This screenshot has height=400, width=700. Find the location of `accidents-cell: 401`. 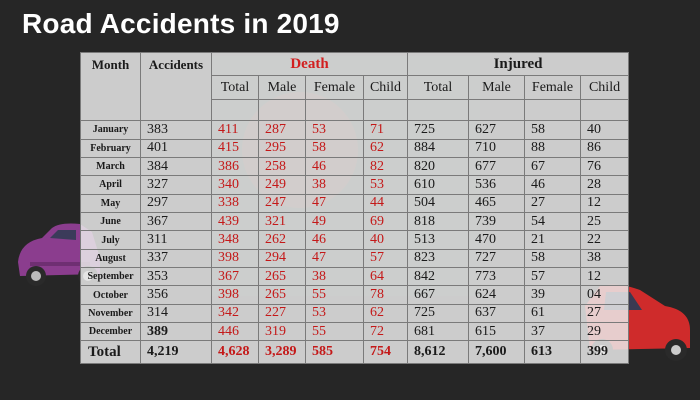

accidents-cell: 401 is located at coordinates (176, 148).